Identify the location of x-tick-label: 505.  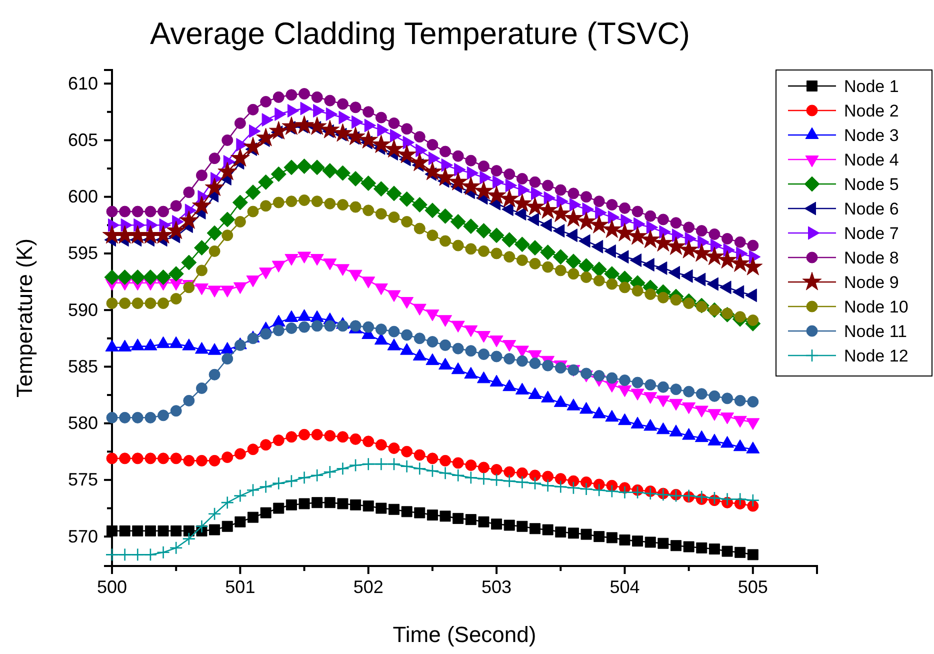
(753, 586).